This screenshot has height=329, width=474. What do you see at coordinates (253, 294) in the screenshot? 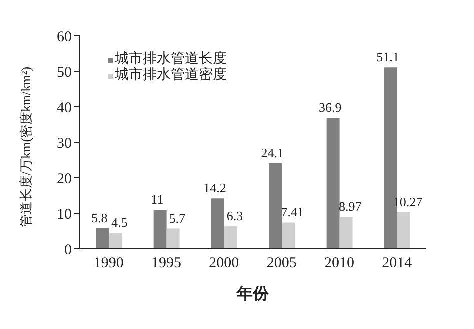
I see `x-axis-title: 年份` at bounding box center [253, 294].